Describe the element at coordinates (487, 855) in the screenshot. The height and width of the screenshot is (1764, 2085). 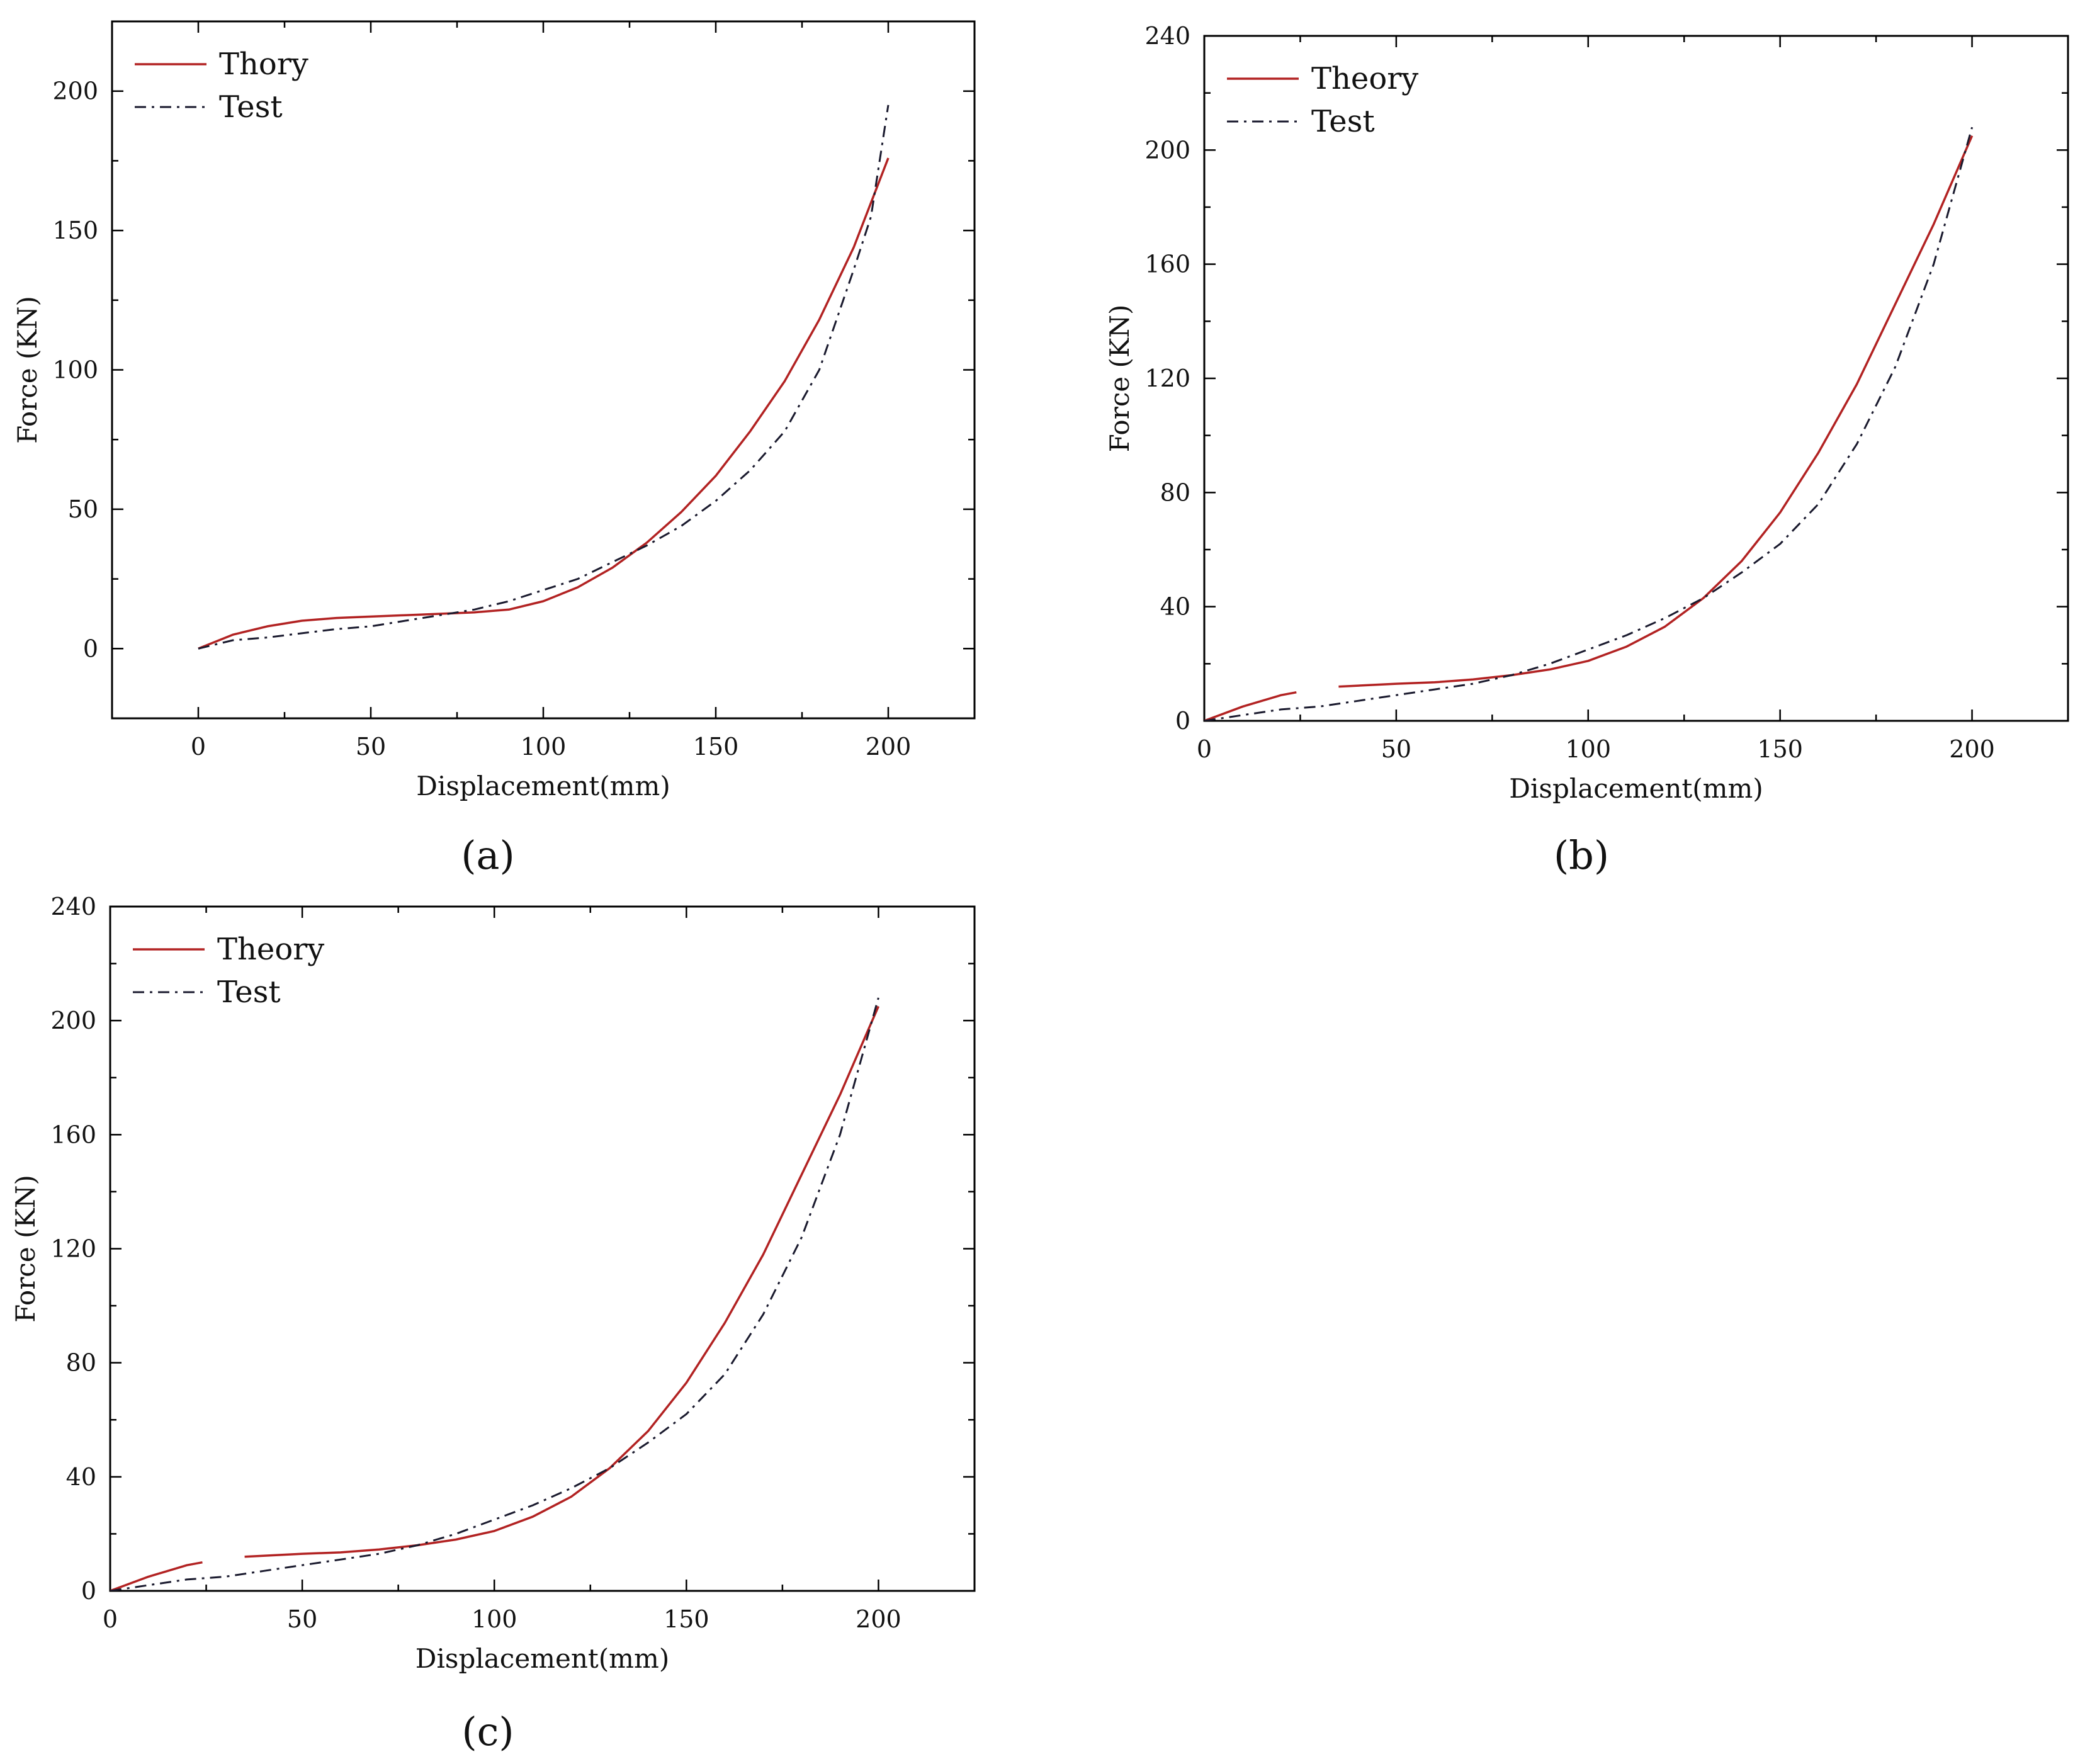
I see `panel-caption: (a)` at that location.